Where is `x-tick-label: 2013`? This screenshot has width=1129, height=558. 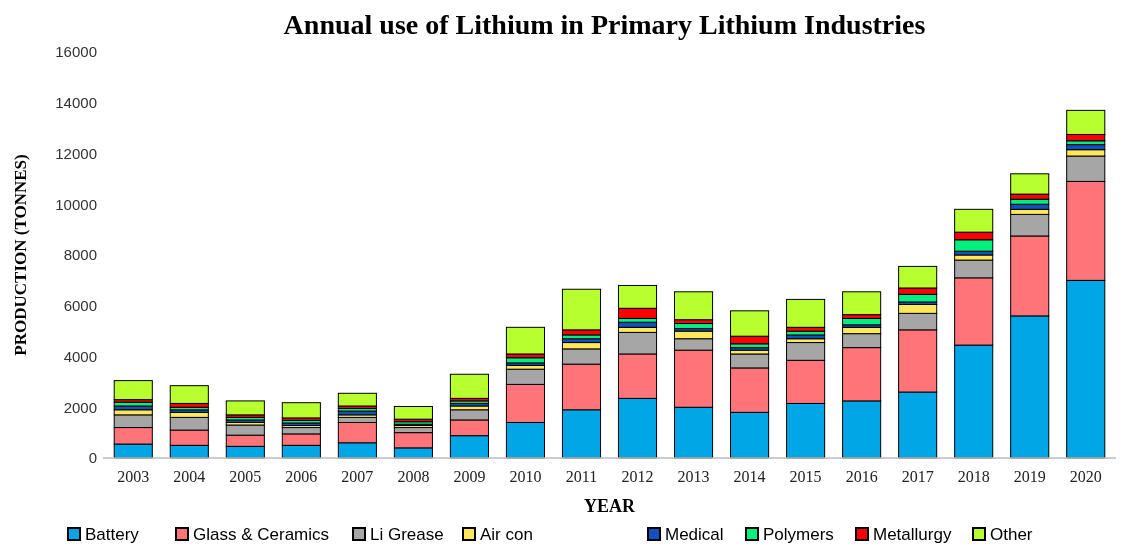
x-tick-label: 2013 is located at coordinates (693, 476).